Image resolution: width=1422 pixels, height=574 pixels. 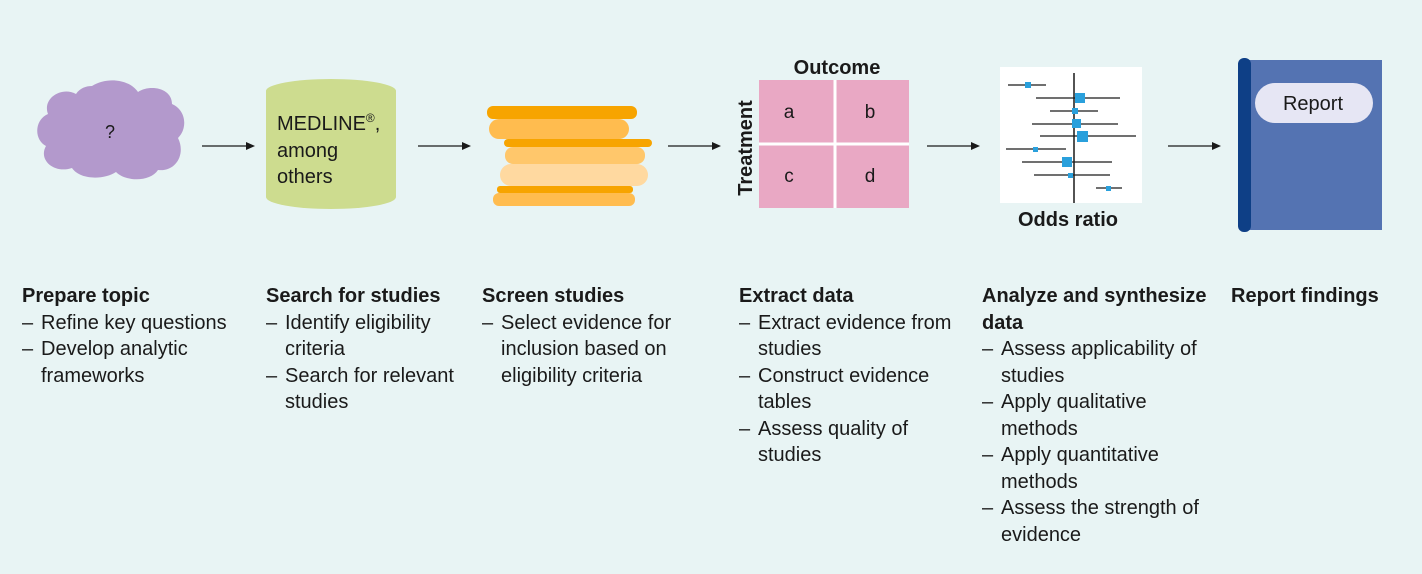 I want to click on database-label-line1: MEDLINE®,, so click(x=328, y=123).